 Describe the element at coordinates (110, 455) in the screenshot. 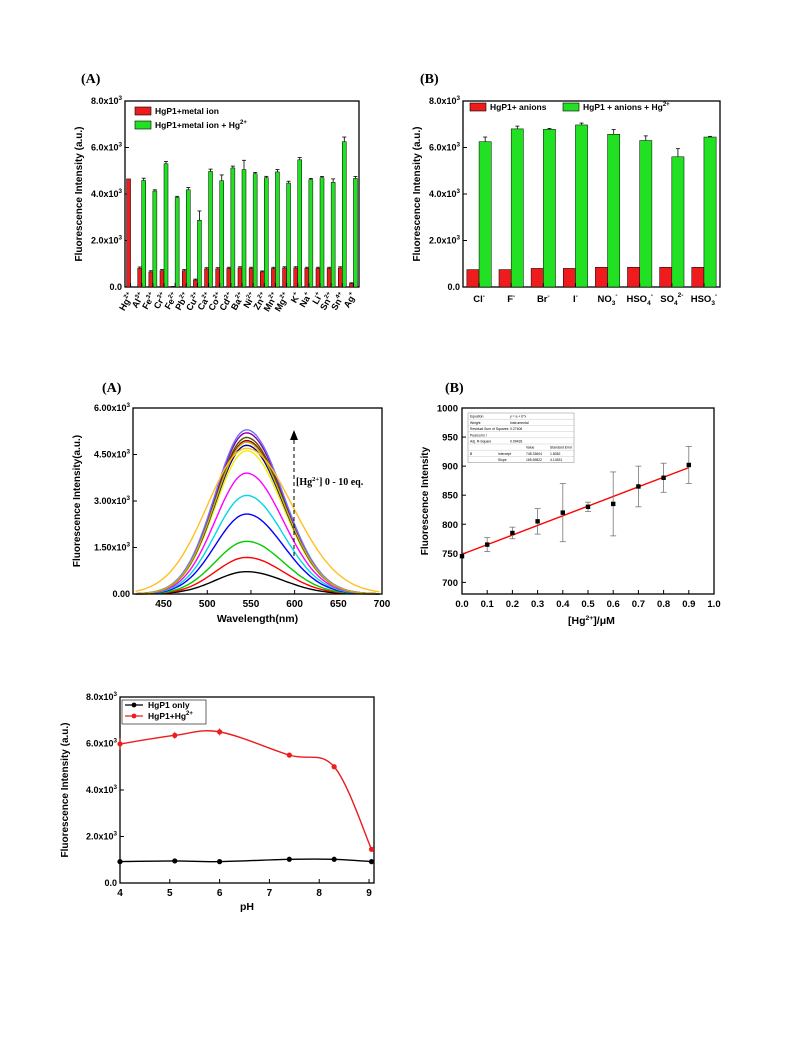

I see `y-tick-label-mantissa: 4.50x10` at that location.